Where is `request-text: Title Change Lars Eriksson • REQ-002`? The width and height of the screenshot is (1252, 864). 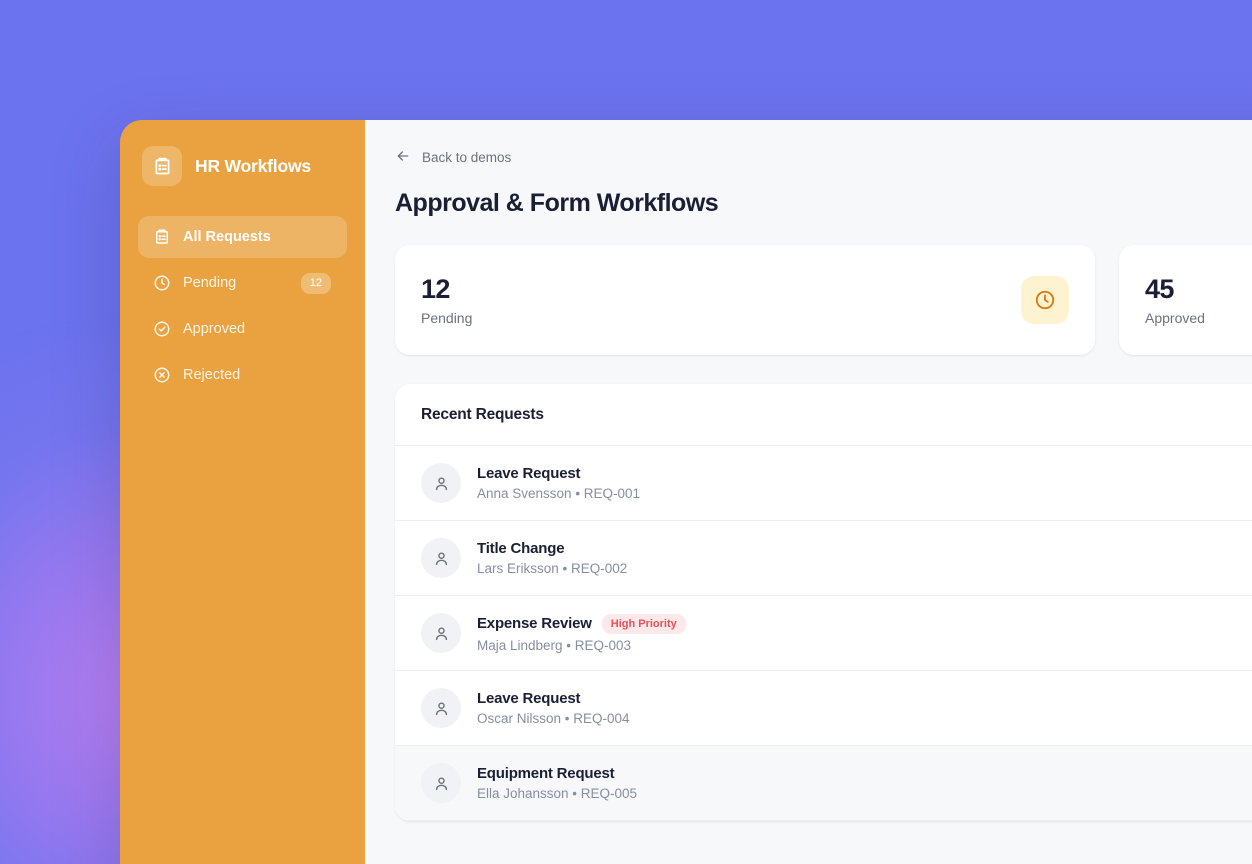 request-text: Title Change Lars Eriksson • REQ-002 is located at coordinates (552, 558).